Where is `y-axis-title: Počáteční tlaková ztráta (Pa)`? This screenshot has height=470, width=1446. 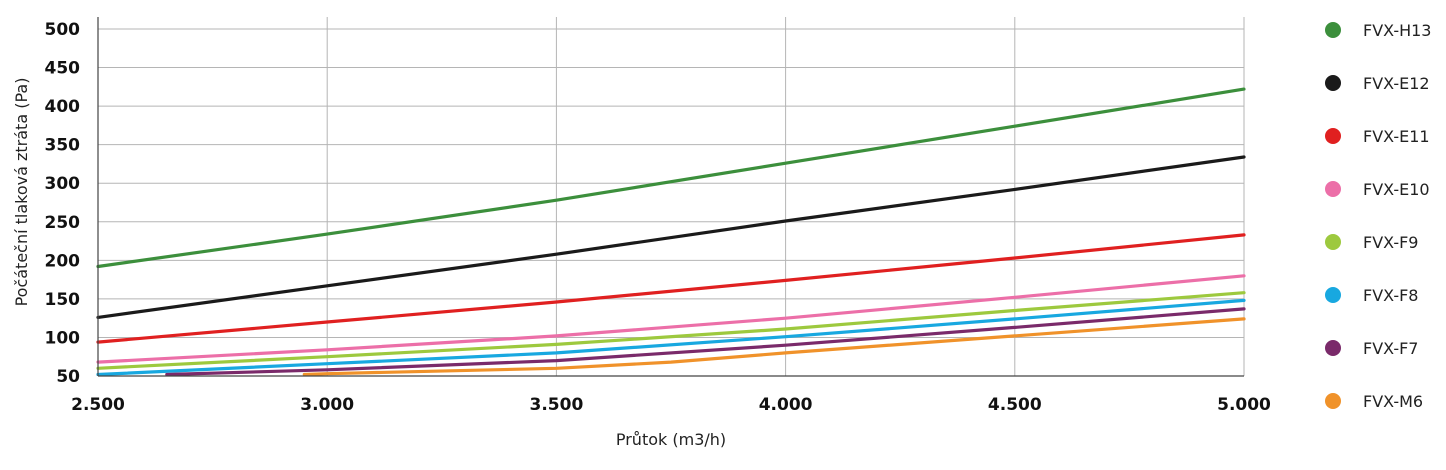 y-axis-title: Počáteční tlaková ztráta (Pa) is located at coordinates (21, 192).